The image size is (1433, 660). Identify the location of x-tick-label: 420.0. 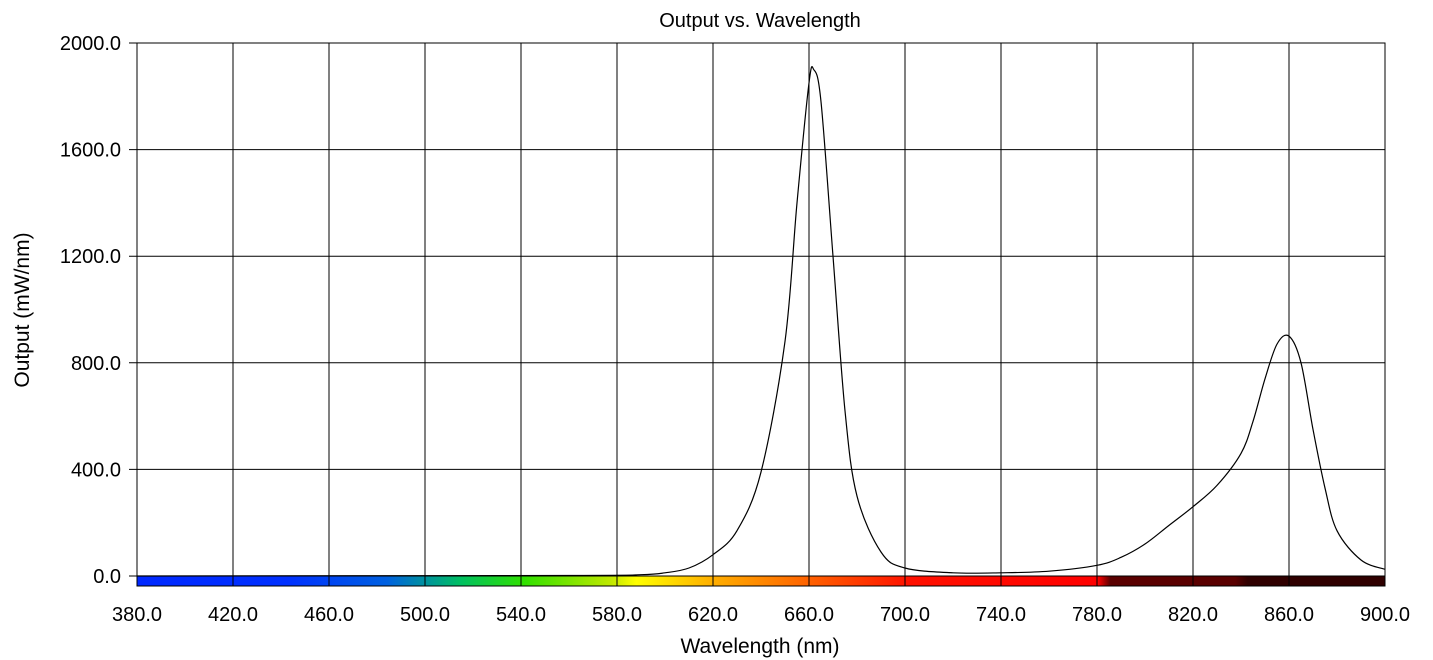
(233, 615).